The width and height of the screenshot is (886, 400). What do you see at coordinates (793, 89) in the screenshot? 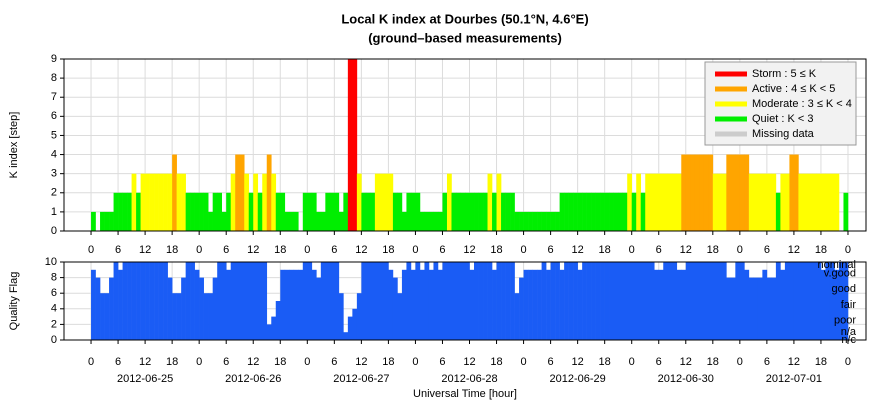
I see `legend-label: Active : 4 ≤ K < 5` at bounding box center [793, 89].